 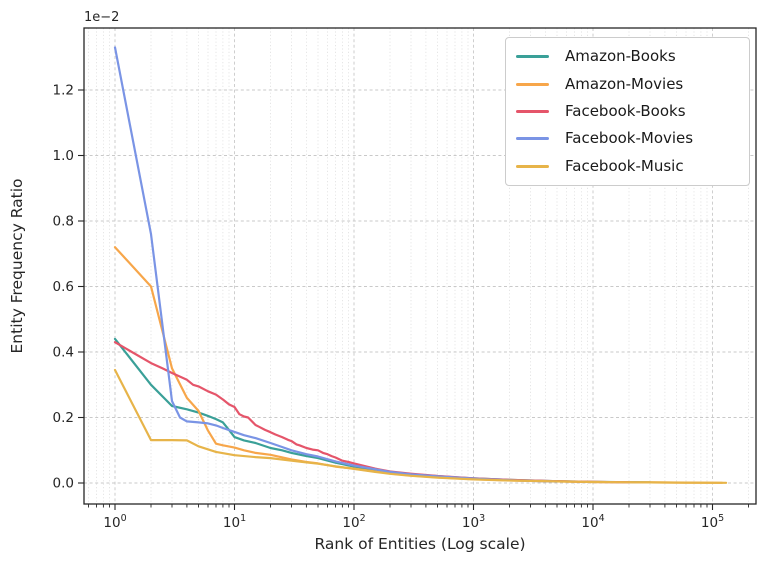 I want to click on legend-item-amazon-books: Amazon-Books, so click(x=627, y=56).